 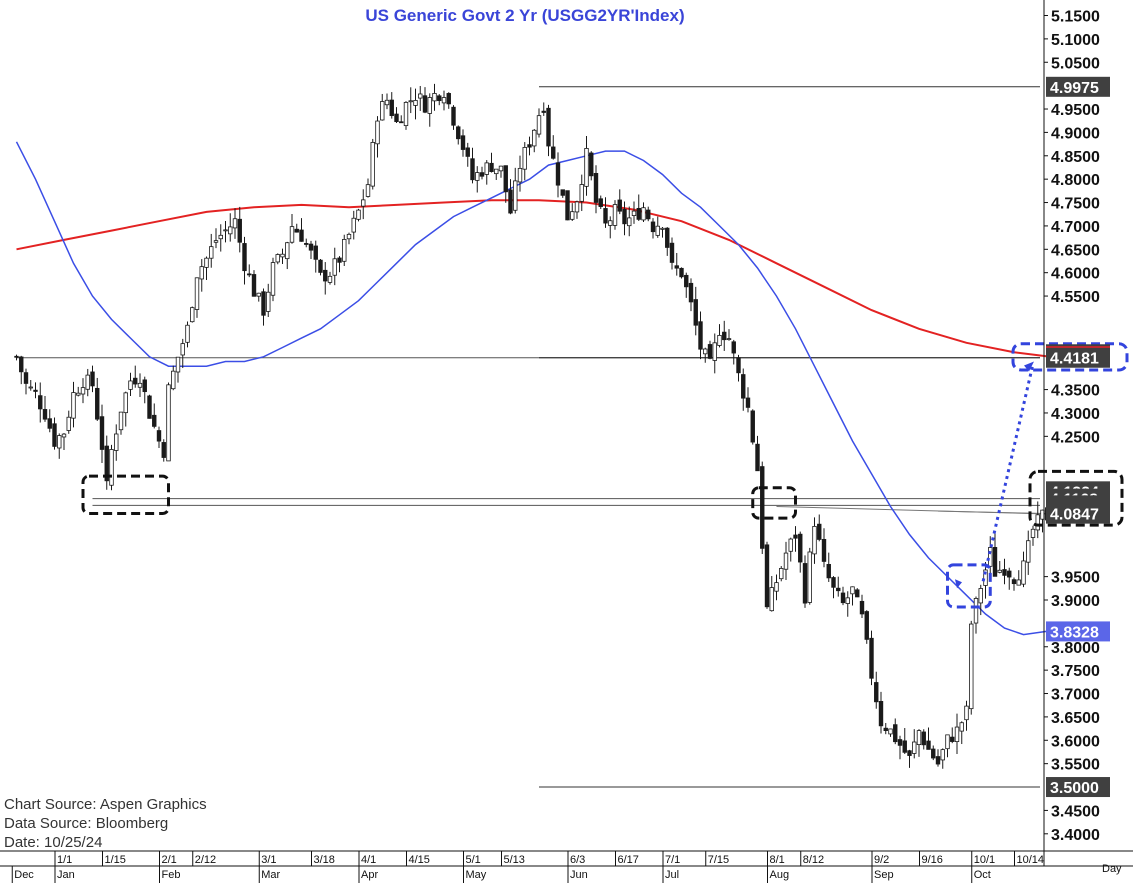 What do you see at coordinates (53, 842) in the screenshot?
I see `source-line-3: Date: 10/25/24` at bounding box center [53, 842].